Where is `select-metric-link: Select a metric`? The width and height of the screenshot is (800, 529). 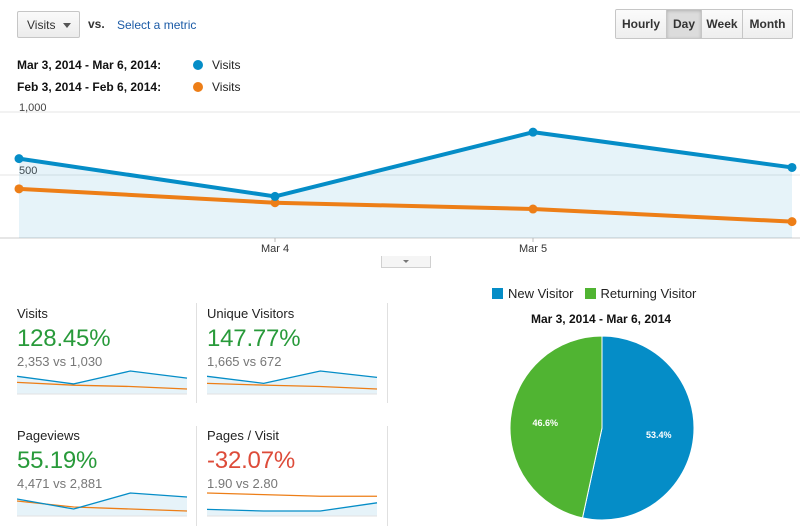 select-metric-link: Select a metric is located at coordinates (157, 25).